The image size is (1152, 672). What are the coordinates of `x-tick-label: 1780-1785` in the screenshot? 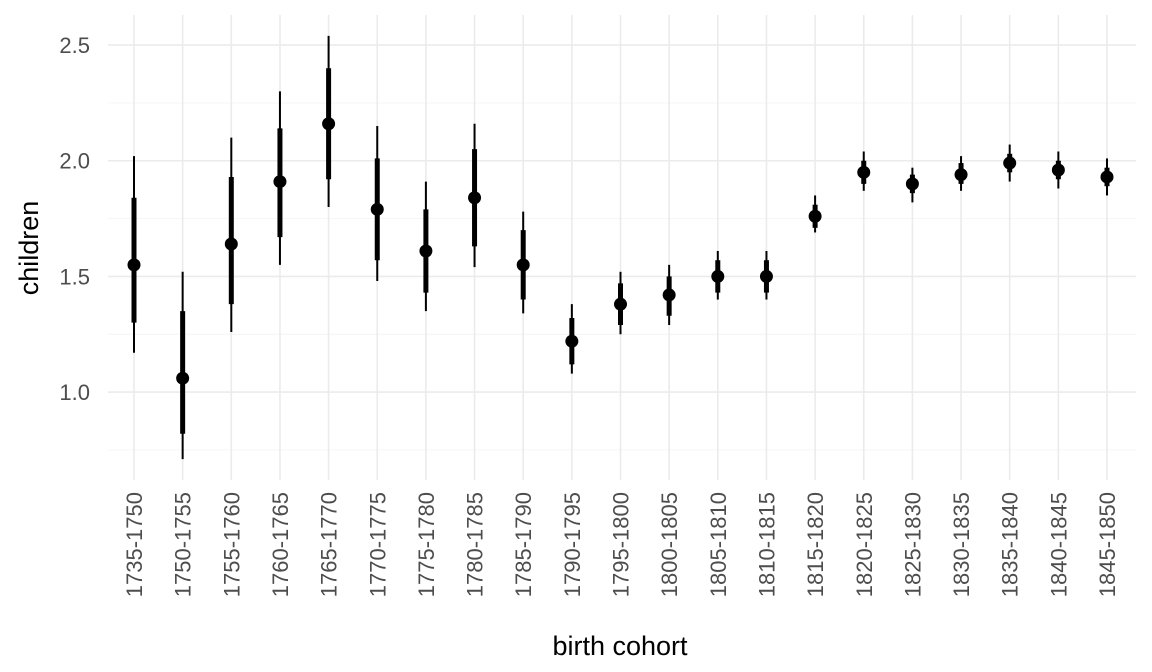 It's located at (475, 544).